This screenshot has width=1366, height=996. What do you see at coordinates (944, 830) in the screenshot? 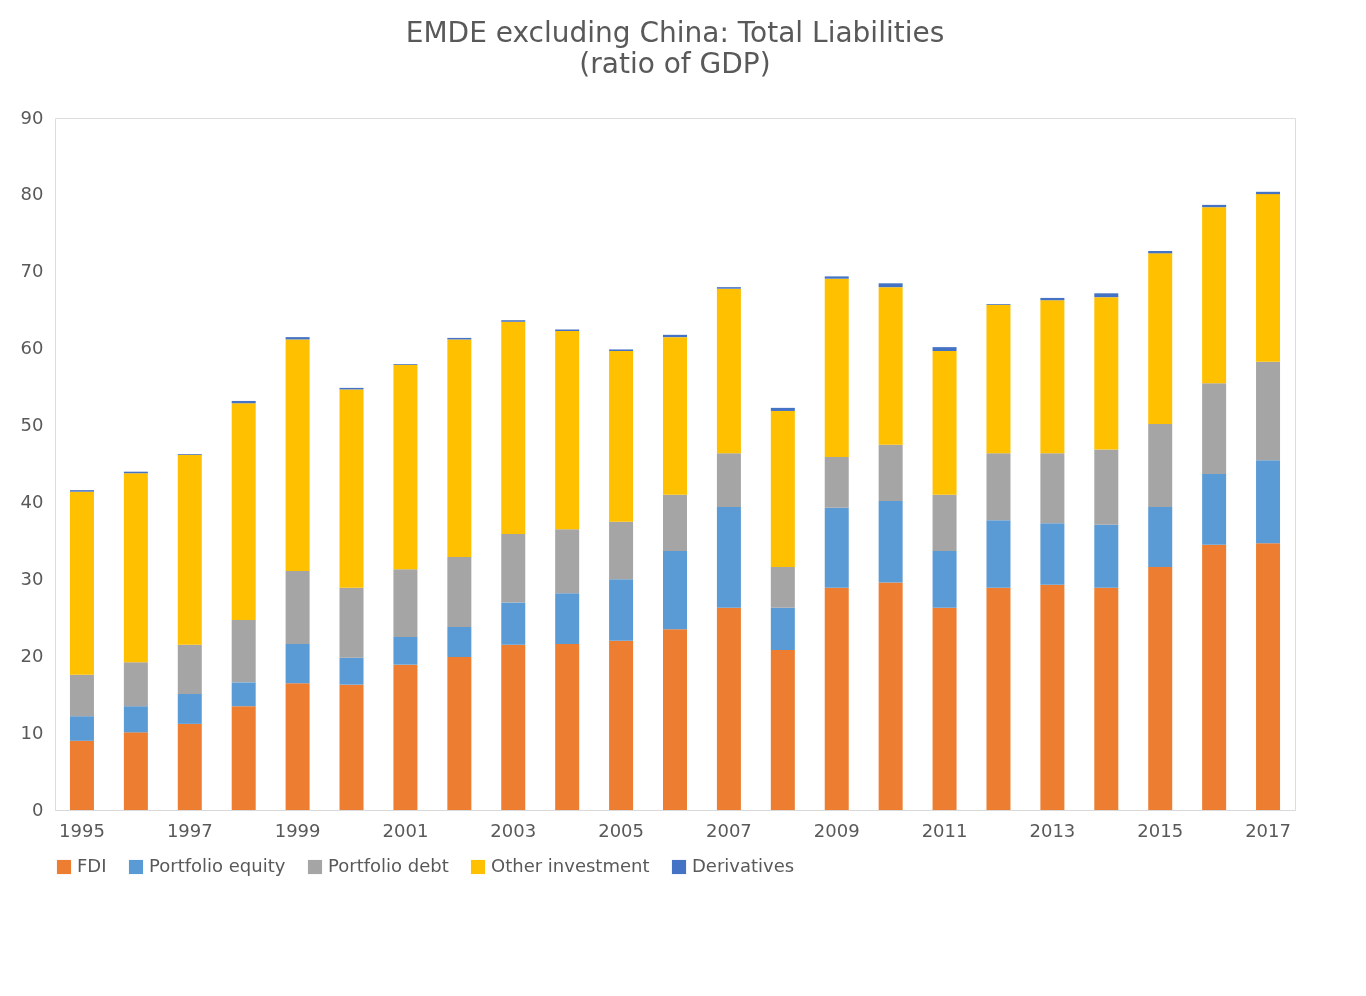
I see `x-tick-label: 2011` at bounding box center [944, 830].